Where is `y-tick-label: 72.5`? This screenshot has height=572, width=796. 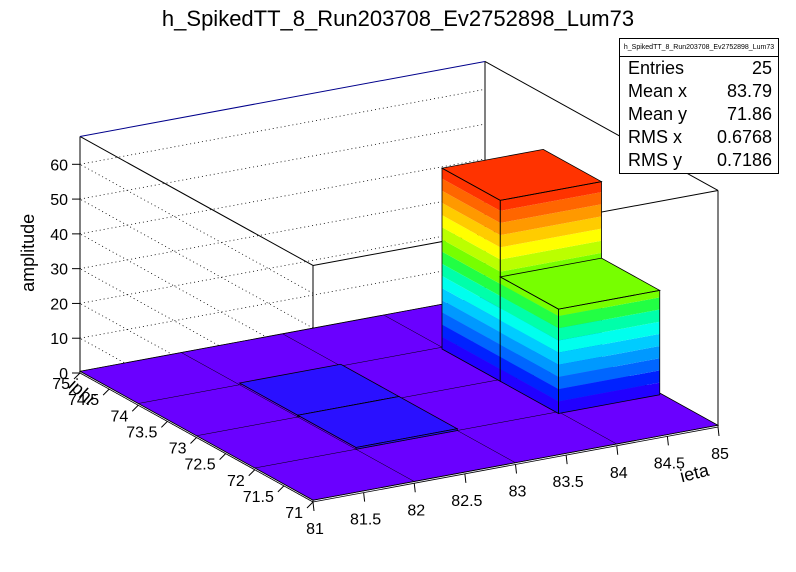
y-tick-label: 72.5 is located at coordinates (199, 465).